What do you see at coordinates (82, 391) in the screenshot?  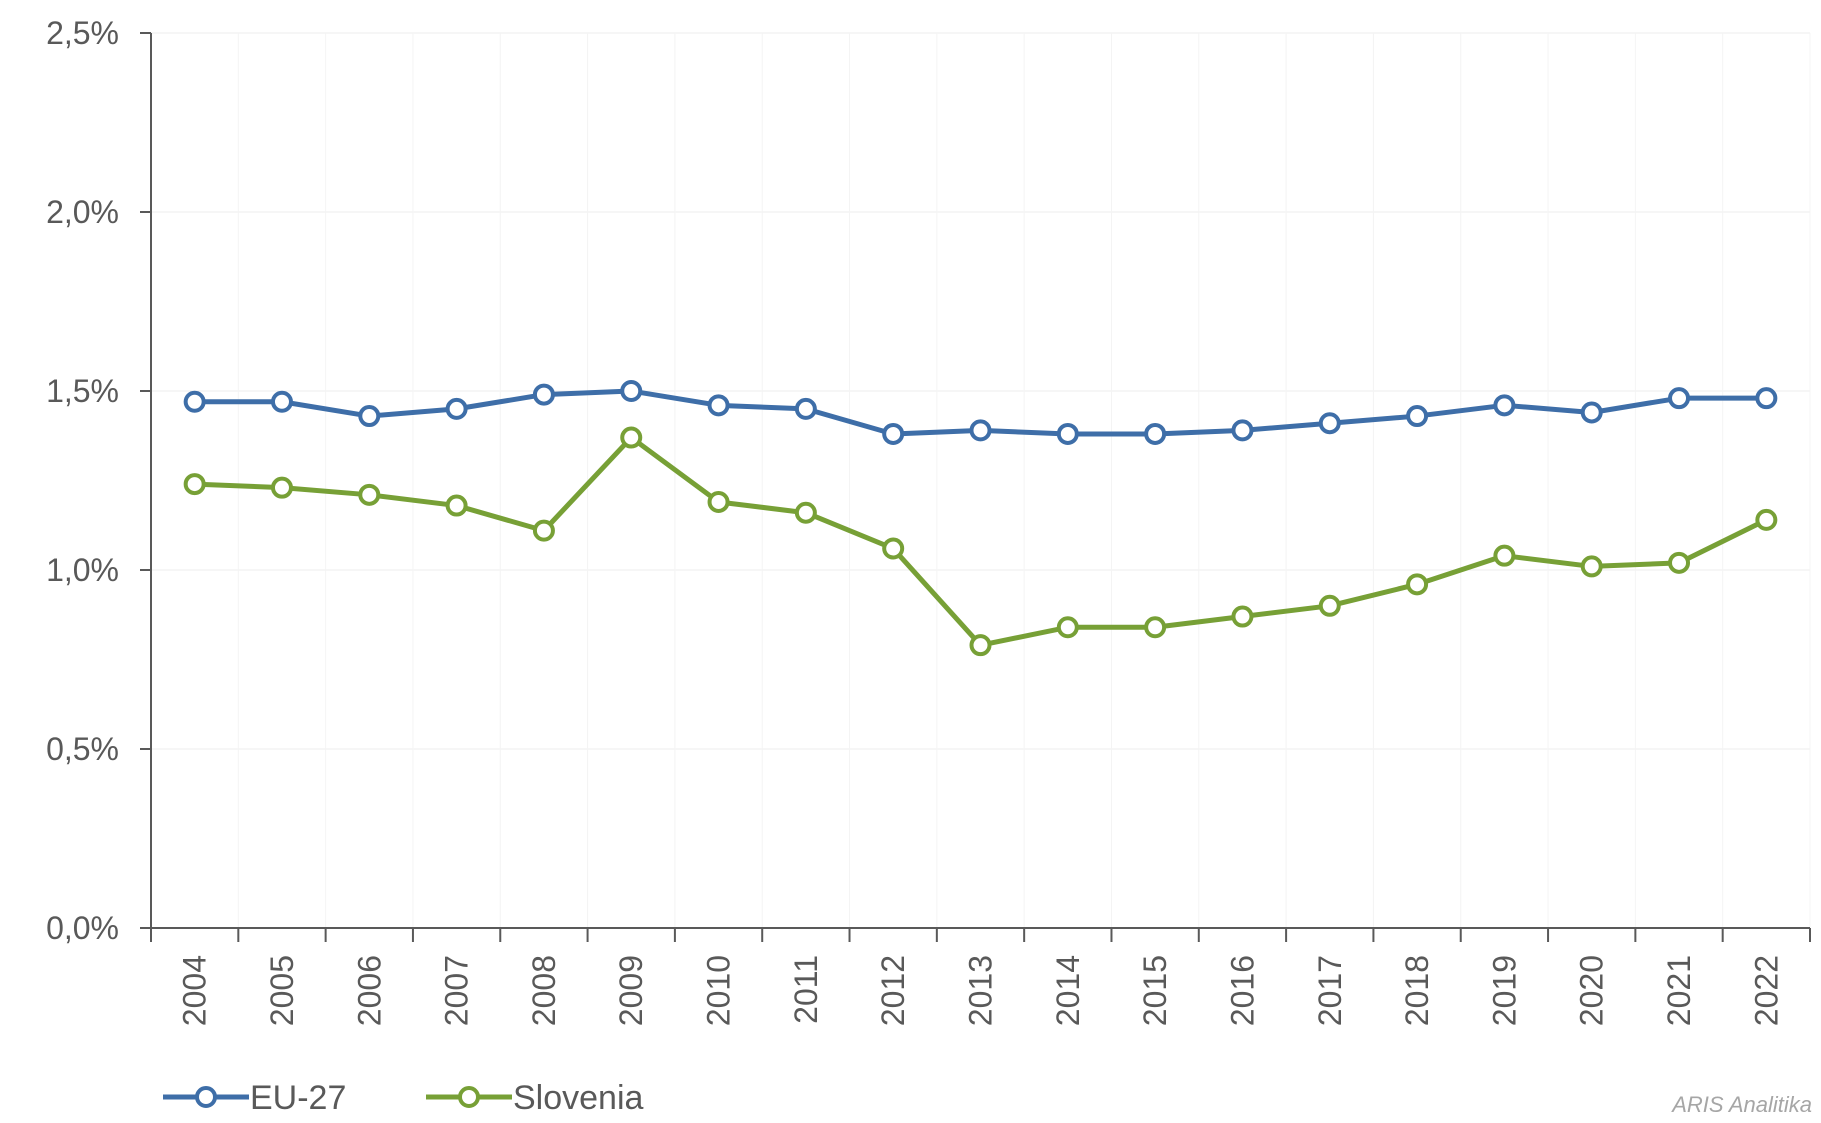 I see `y-tick-label: 1,5%` at bounding box center [82, 391].